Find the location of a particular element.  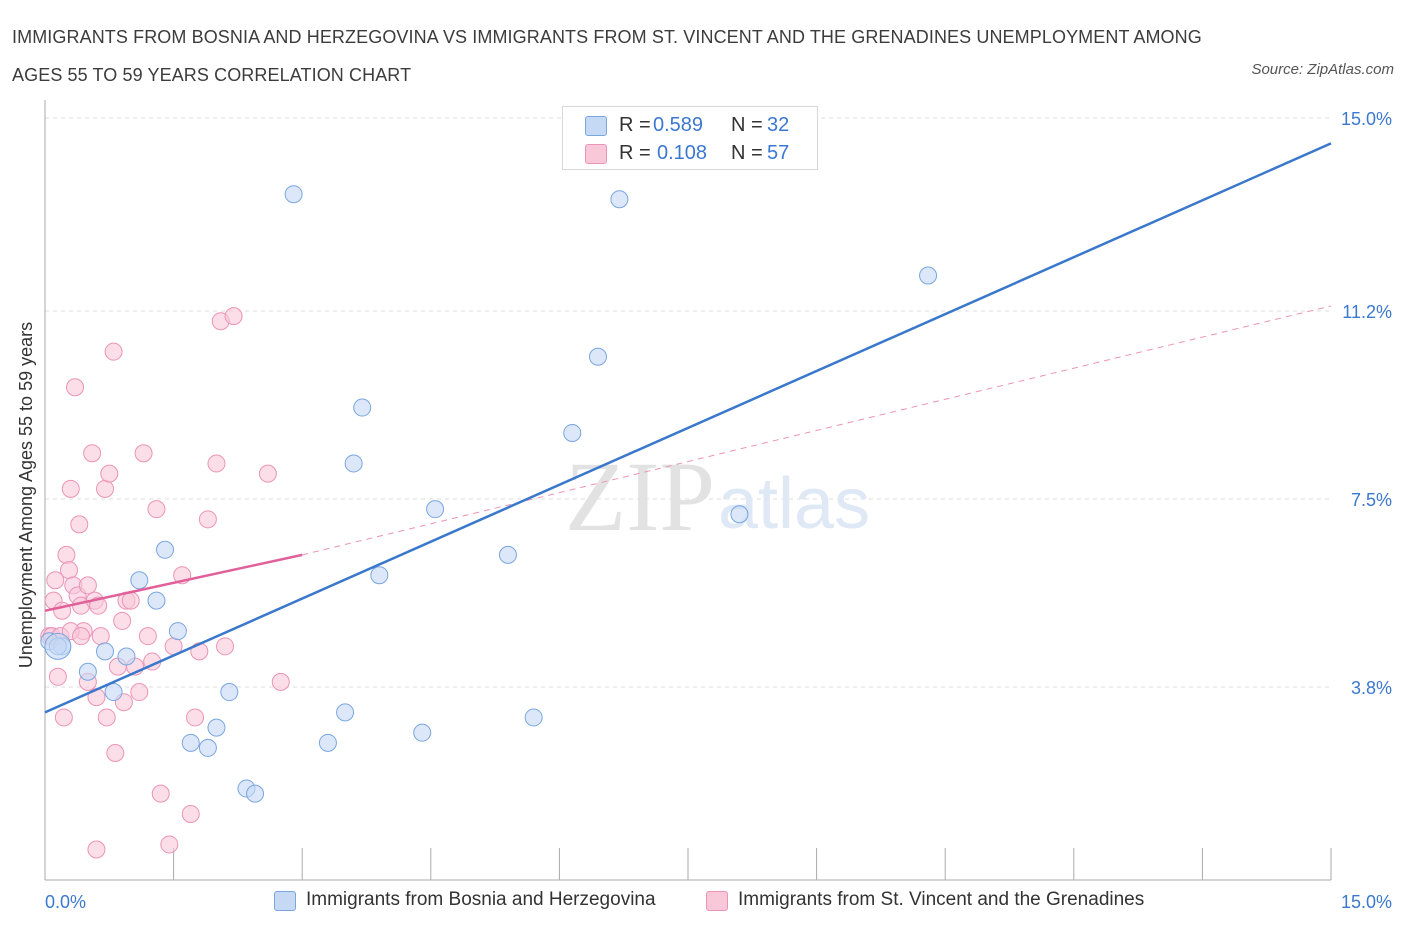

y-tick-label: 7.5% is located at coordinates (1371, 500).